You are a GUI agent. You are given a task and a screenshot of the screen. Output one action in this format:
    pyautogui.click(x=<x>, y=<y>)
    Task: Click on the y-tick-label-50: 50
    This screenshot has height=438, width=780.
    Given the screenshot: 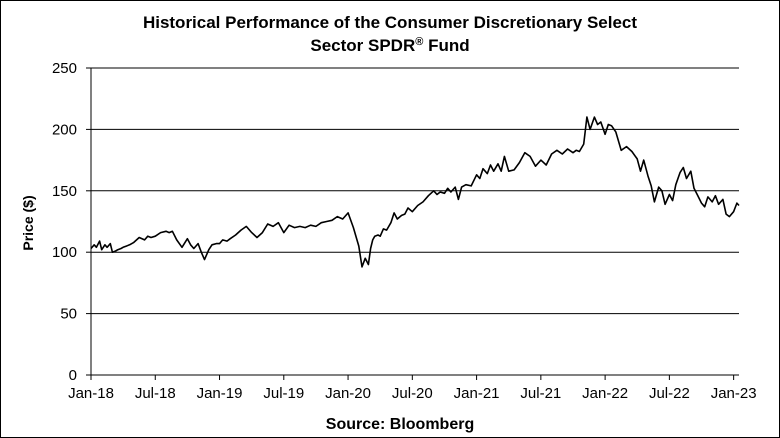 What is the action you would take?
    pyautogui.click(x=68, y=314)
    